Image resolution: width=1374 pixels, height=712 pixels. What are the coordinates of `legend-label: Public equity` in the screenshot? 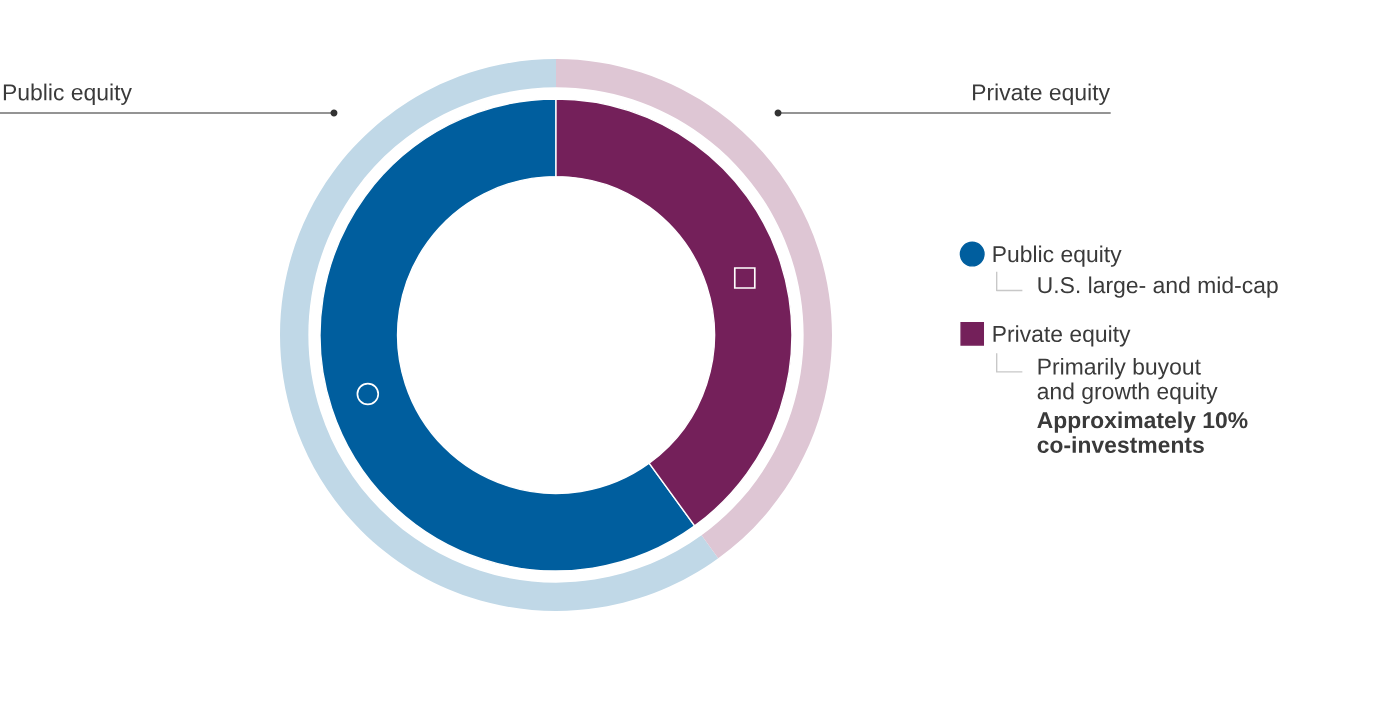 It's located at (1057, 256).